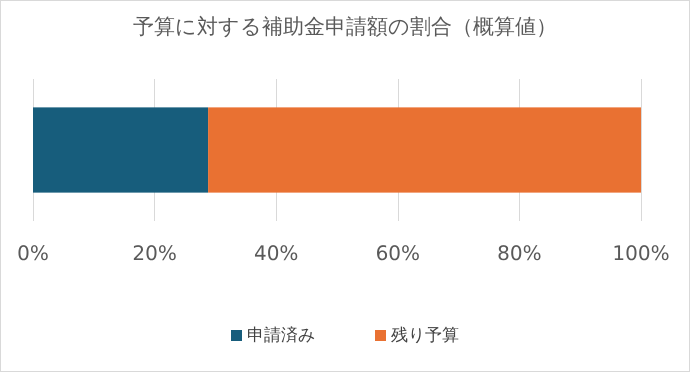 The height and width of the screenshot is (372, 690). I want to click on chart-title: 予算に対する補助金申請額の割合（概算値）, so click(345, 26).